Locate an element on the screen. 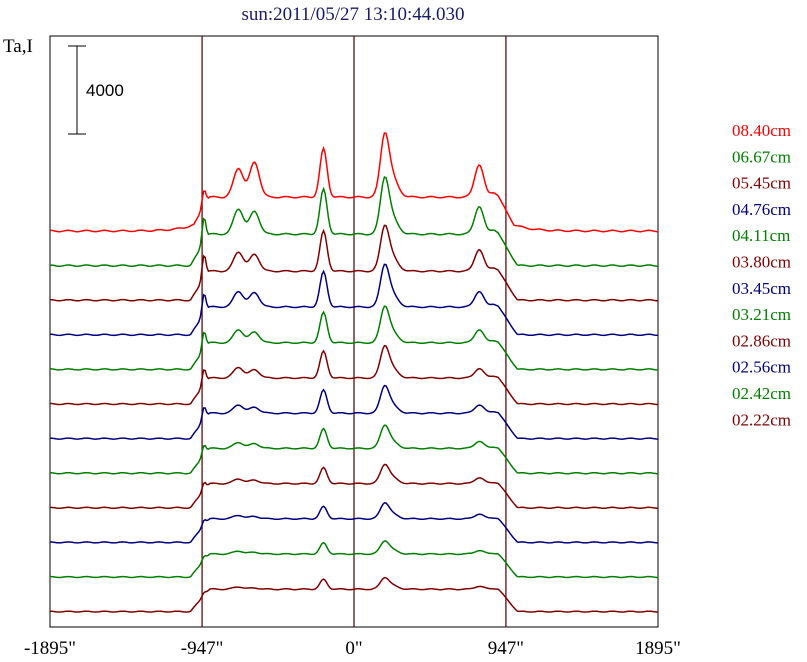 This screenshot has width=807, height=662. x-tick-labels: -1895" -947" 0" 947" 1895" is located at coordinates (352, 648).